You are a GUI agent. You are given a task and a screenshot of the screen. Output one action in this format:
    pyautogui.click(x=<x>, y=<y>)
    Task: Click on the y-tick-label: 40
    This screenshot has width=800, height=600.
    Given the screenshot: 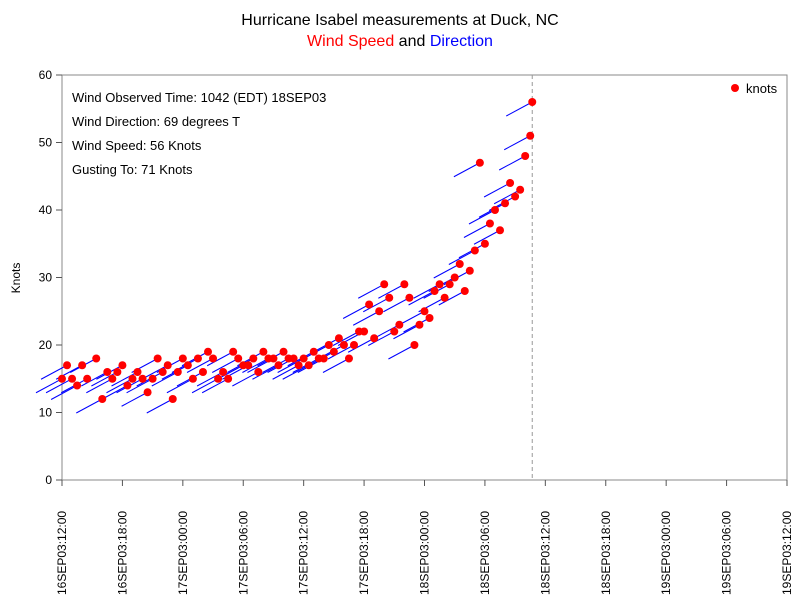 What is the action you would take?
    pyautogui.click(x=46, y=210)
    